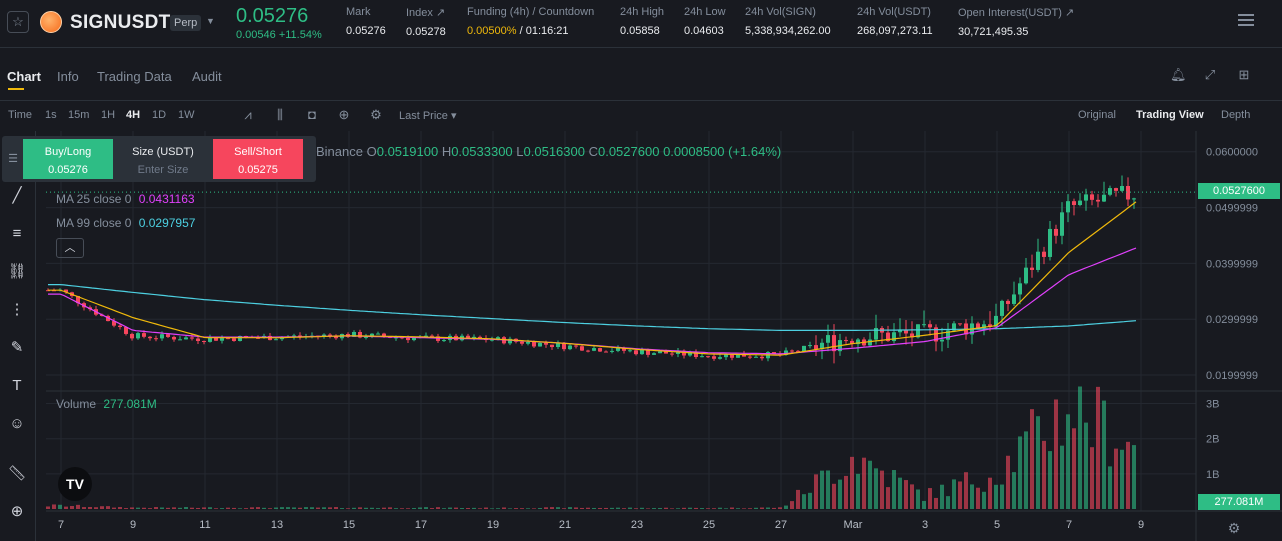 This screenshot has height=541, width=1282. What do you see at coordinates (17, 309) in the screenshot?
I see `fib-icon: ⋮` at bounding box center [17, 309].